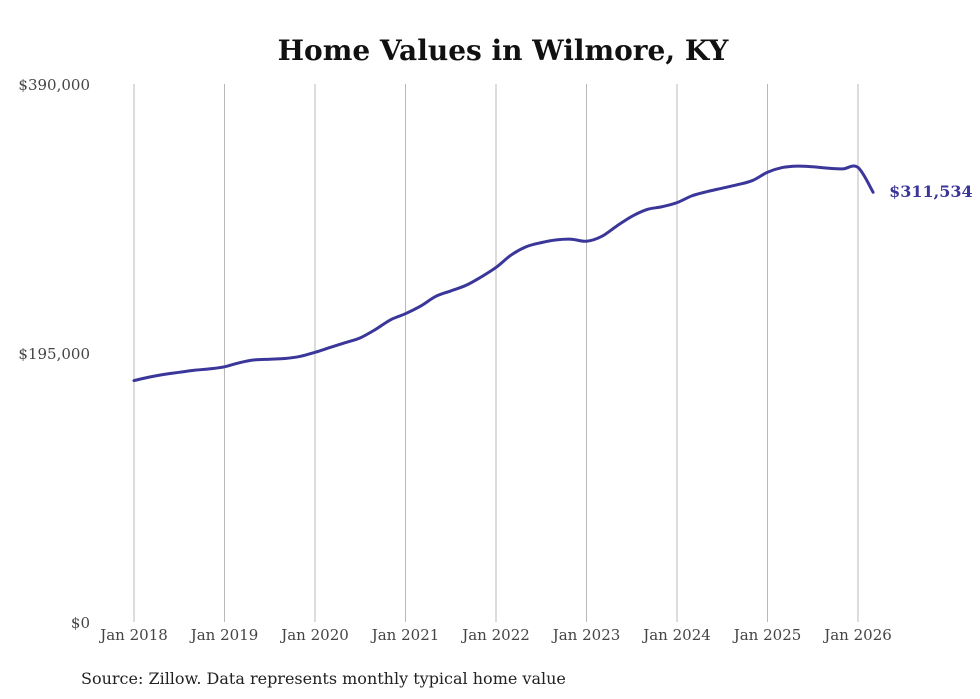 This screenshot has width=980, height=699. Describe the element at coordinates (767, 635) in the screenshot. I see `x-tick-label: Jan 2025` at that location.